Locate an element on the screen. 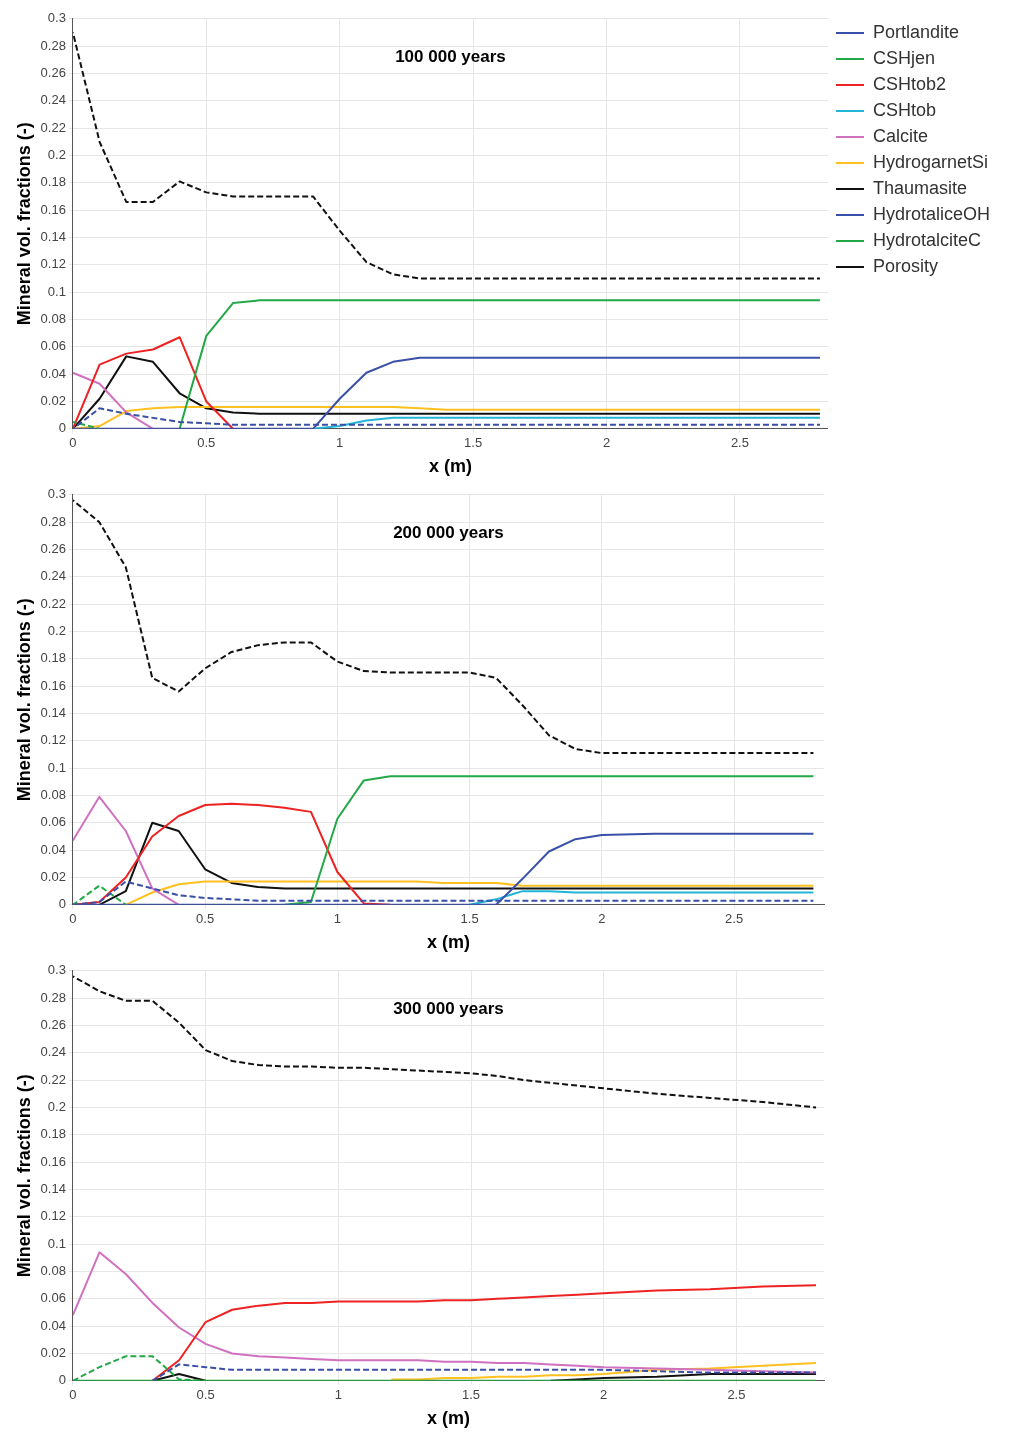 This screenshot has width=1012, height=1456. legend-label: HydrogarnetSi is located at coordinates (930, 161).